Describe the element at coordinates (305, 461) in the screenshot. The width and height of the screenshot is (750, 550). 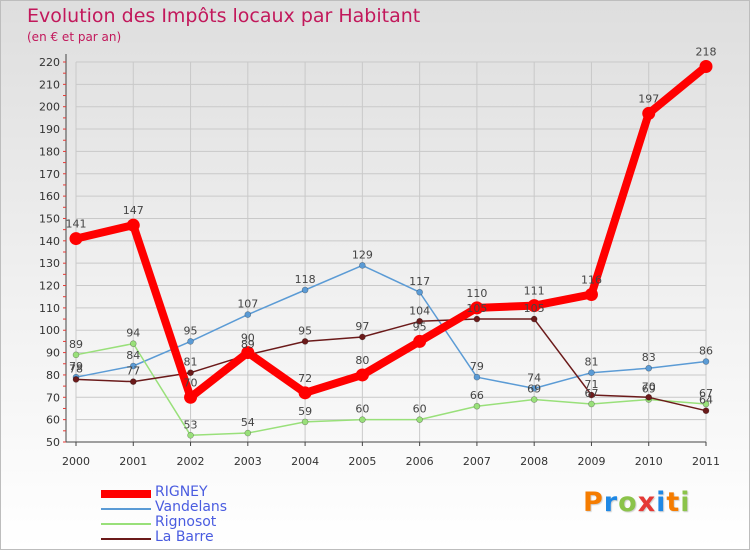
I see `x-tick-label-2004: 2004` at that location.